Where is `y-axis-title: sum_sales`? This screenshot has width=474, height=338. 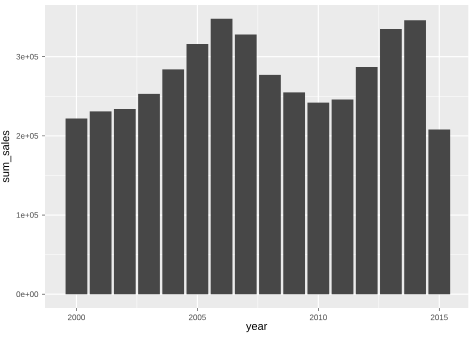 y-axis-title: sum_sales is located at coordinates (6, 156).